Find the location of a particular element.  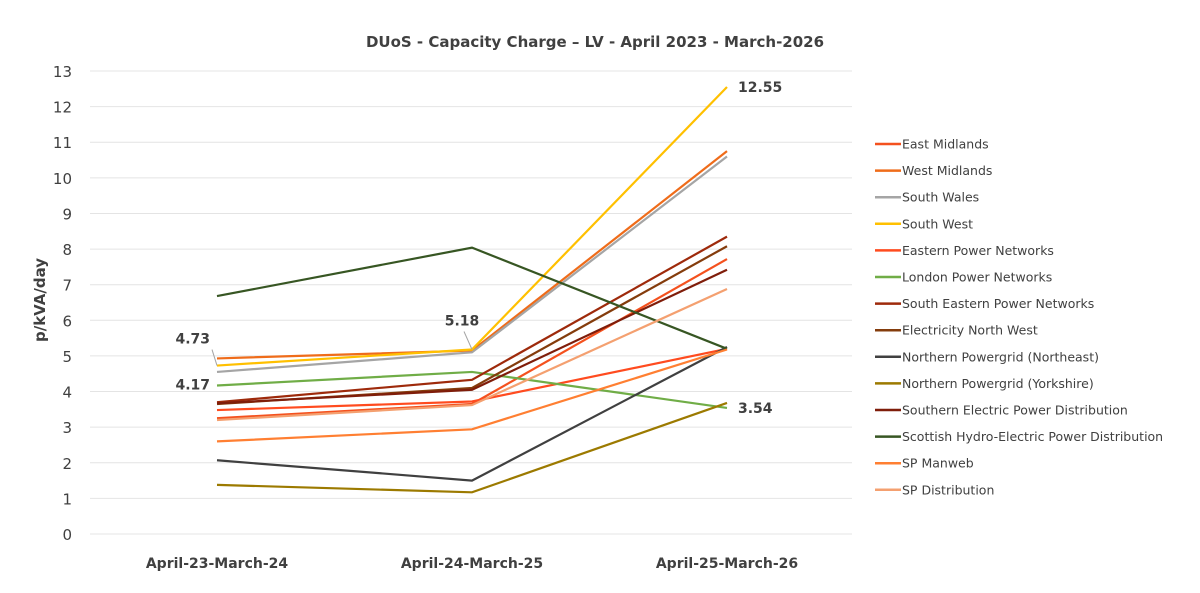

legend-label: Northern Powergrid (Northeast) is located at coordinates (1000, 356).